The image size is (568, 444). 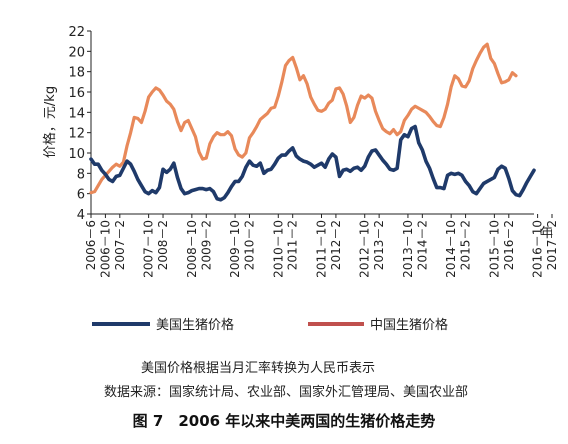 I want to click on x-tick-label: 2014－2, so click(x=422, y=245).